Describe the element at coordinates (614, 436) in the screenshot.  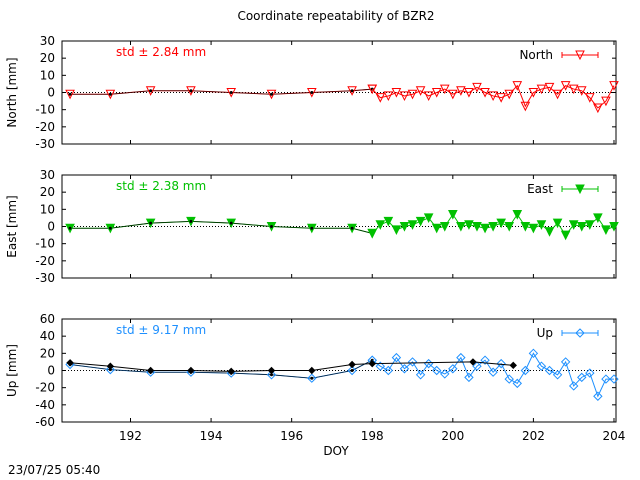
I see `x-tick-label: 204` at that location.